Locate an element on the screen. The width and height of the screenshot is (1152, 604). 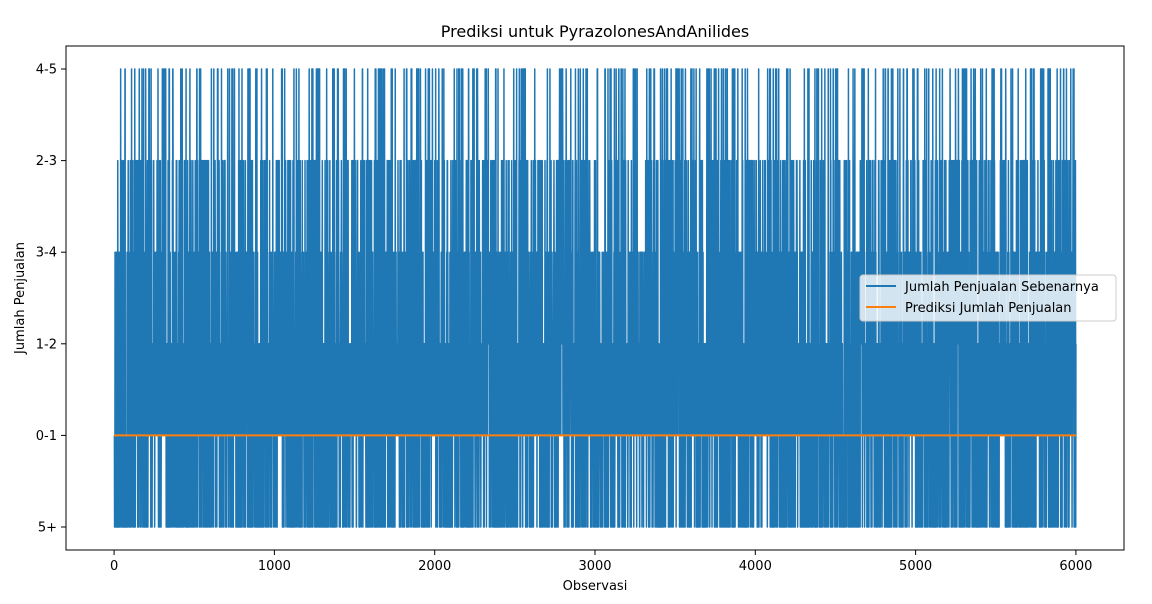
x-tick-label: 3000 is located at coordinates (594, 566).